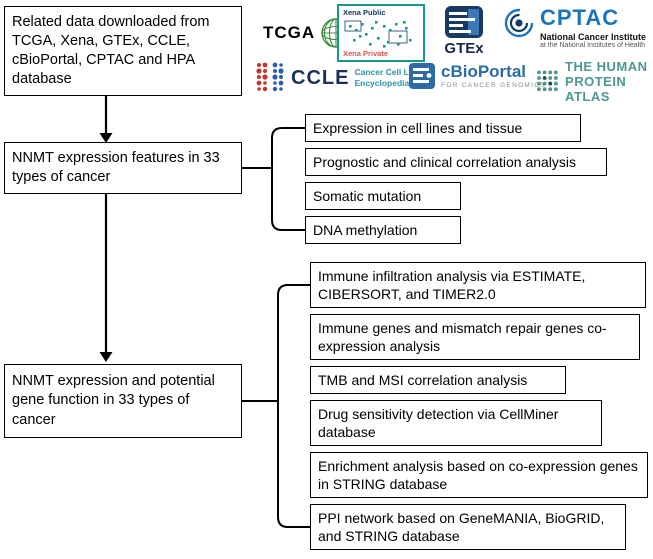  I want to click on xena-private-label: Xena Private, so click(366, 53).